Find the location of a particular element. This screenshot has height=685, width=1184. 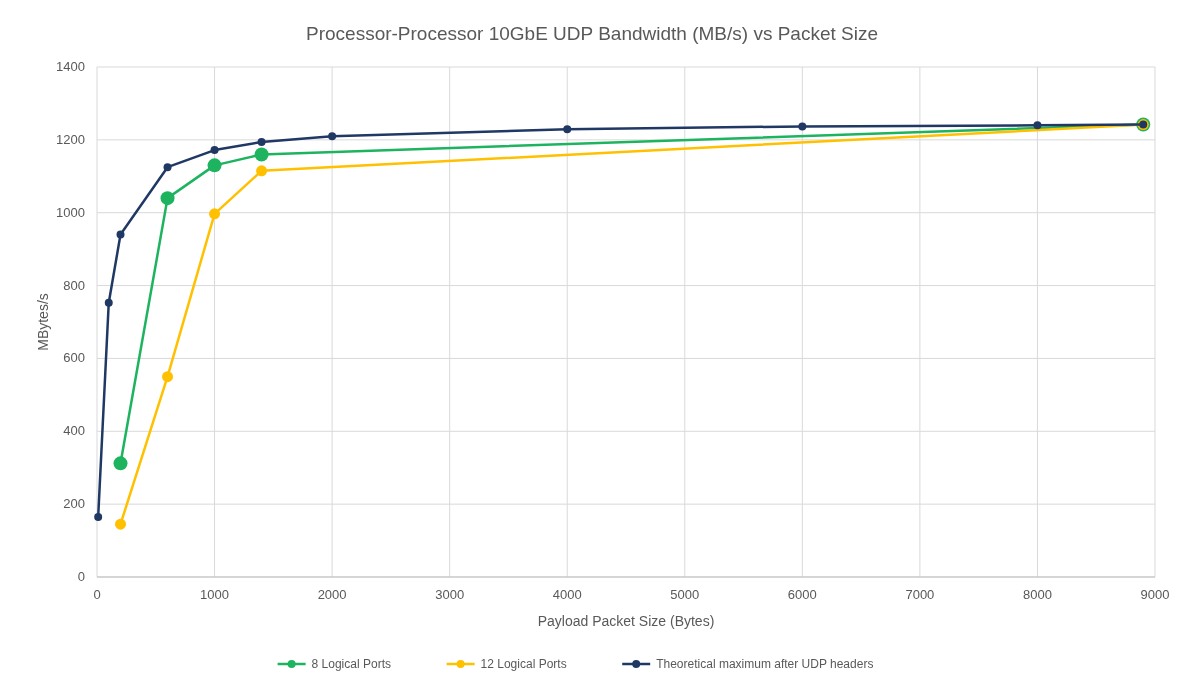

x-tick-label: 9000 is located at coordinates (1155, 594).